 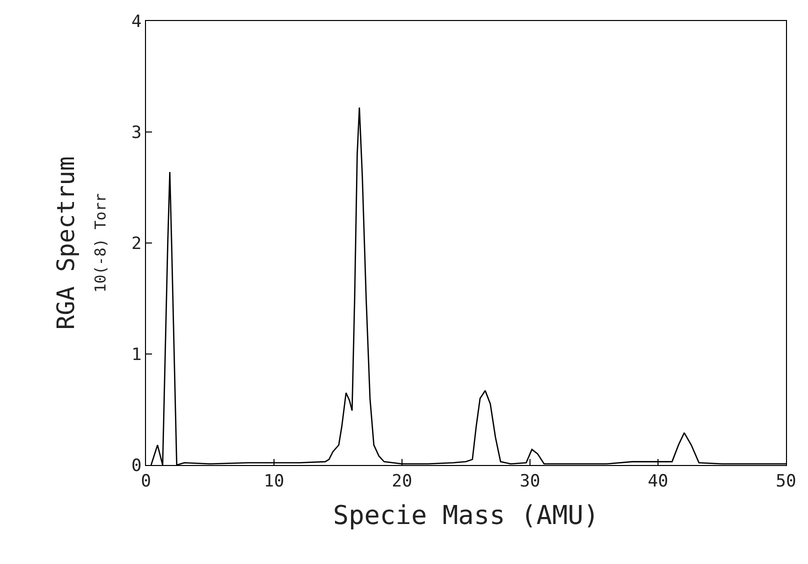 What do you see at coordinates (136, 466) in the screenshot?
I see `y-tick-label: 0` at bounding box center [136, 466].